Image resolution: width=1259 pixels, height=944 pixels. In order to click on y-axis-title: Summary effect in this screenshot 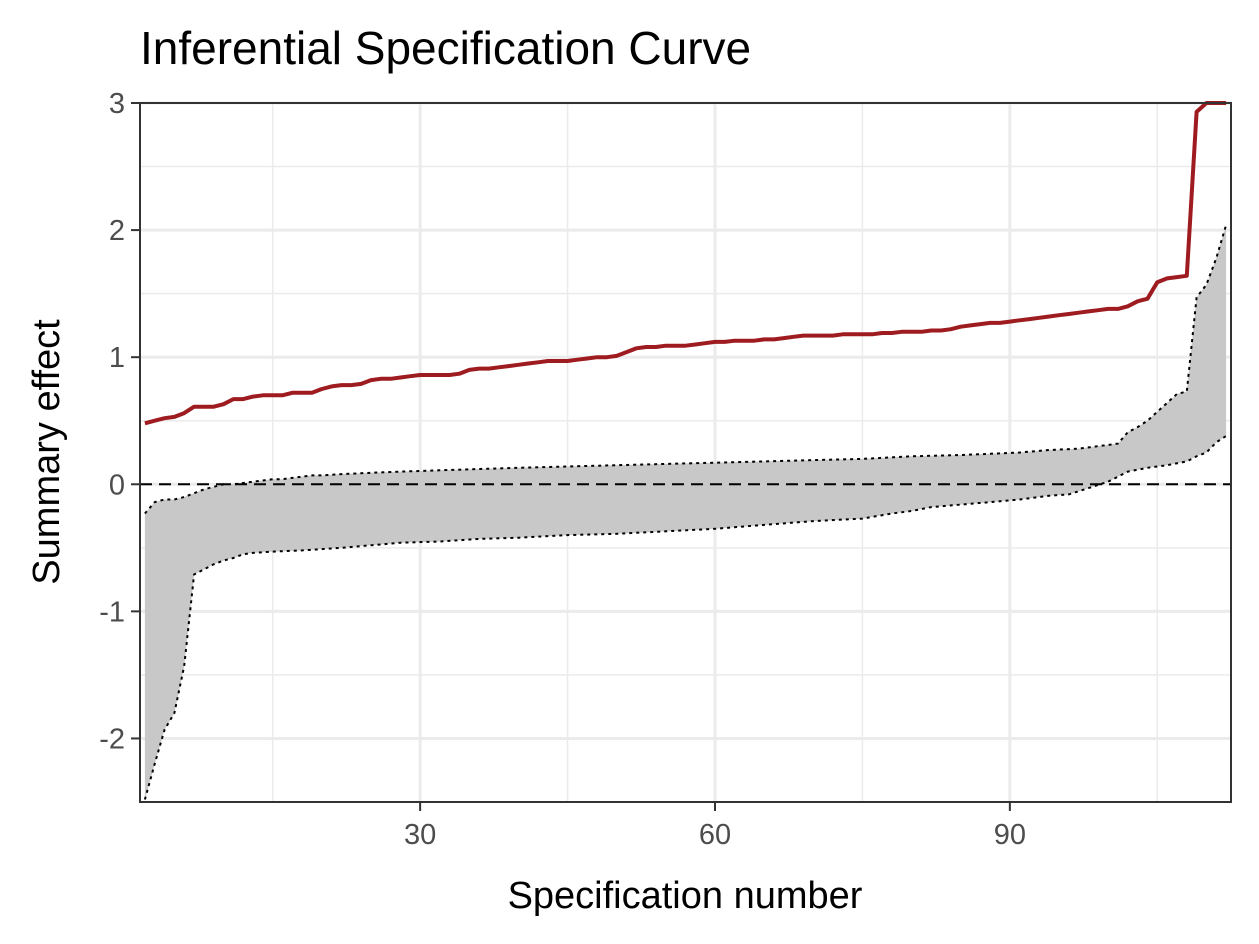, I will do `click(47, 452)`.